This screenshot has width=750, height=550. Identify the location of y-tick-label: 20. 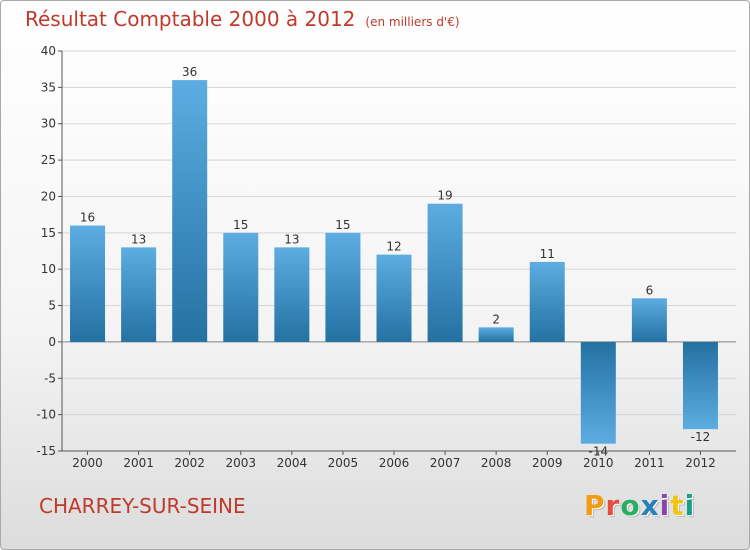
(48, 196).